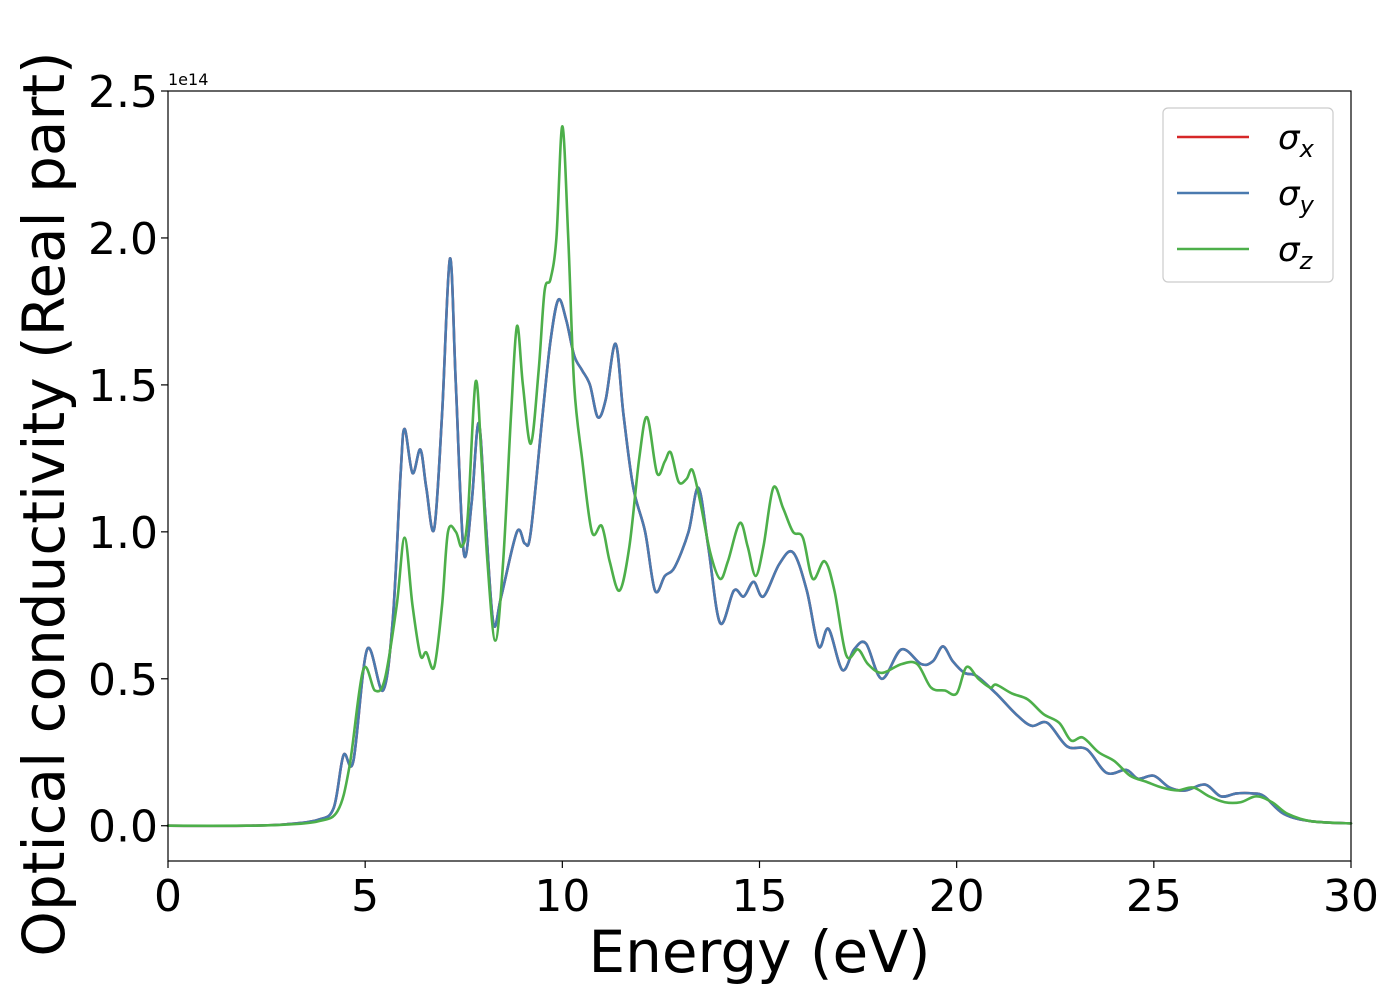 This screenshot has width=1400, height=1000. Describe the element at coordinates (365, 896) in the screenshot. I see `x-tick-label: 5` at that location.